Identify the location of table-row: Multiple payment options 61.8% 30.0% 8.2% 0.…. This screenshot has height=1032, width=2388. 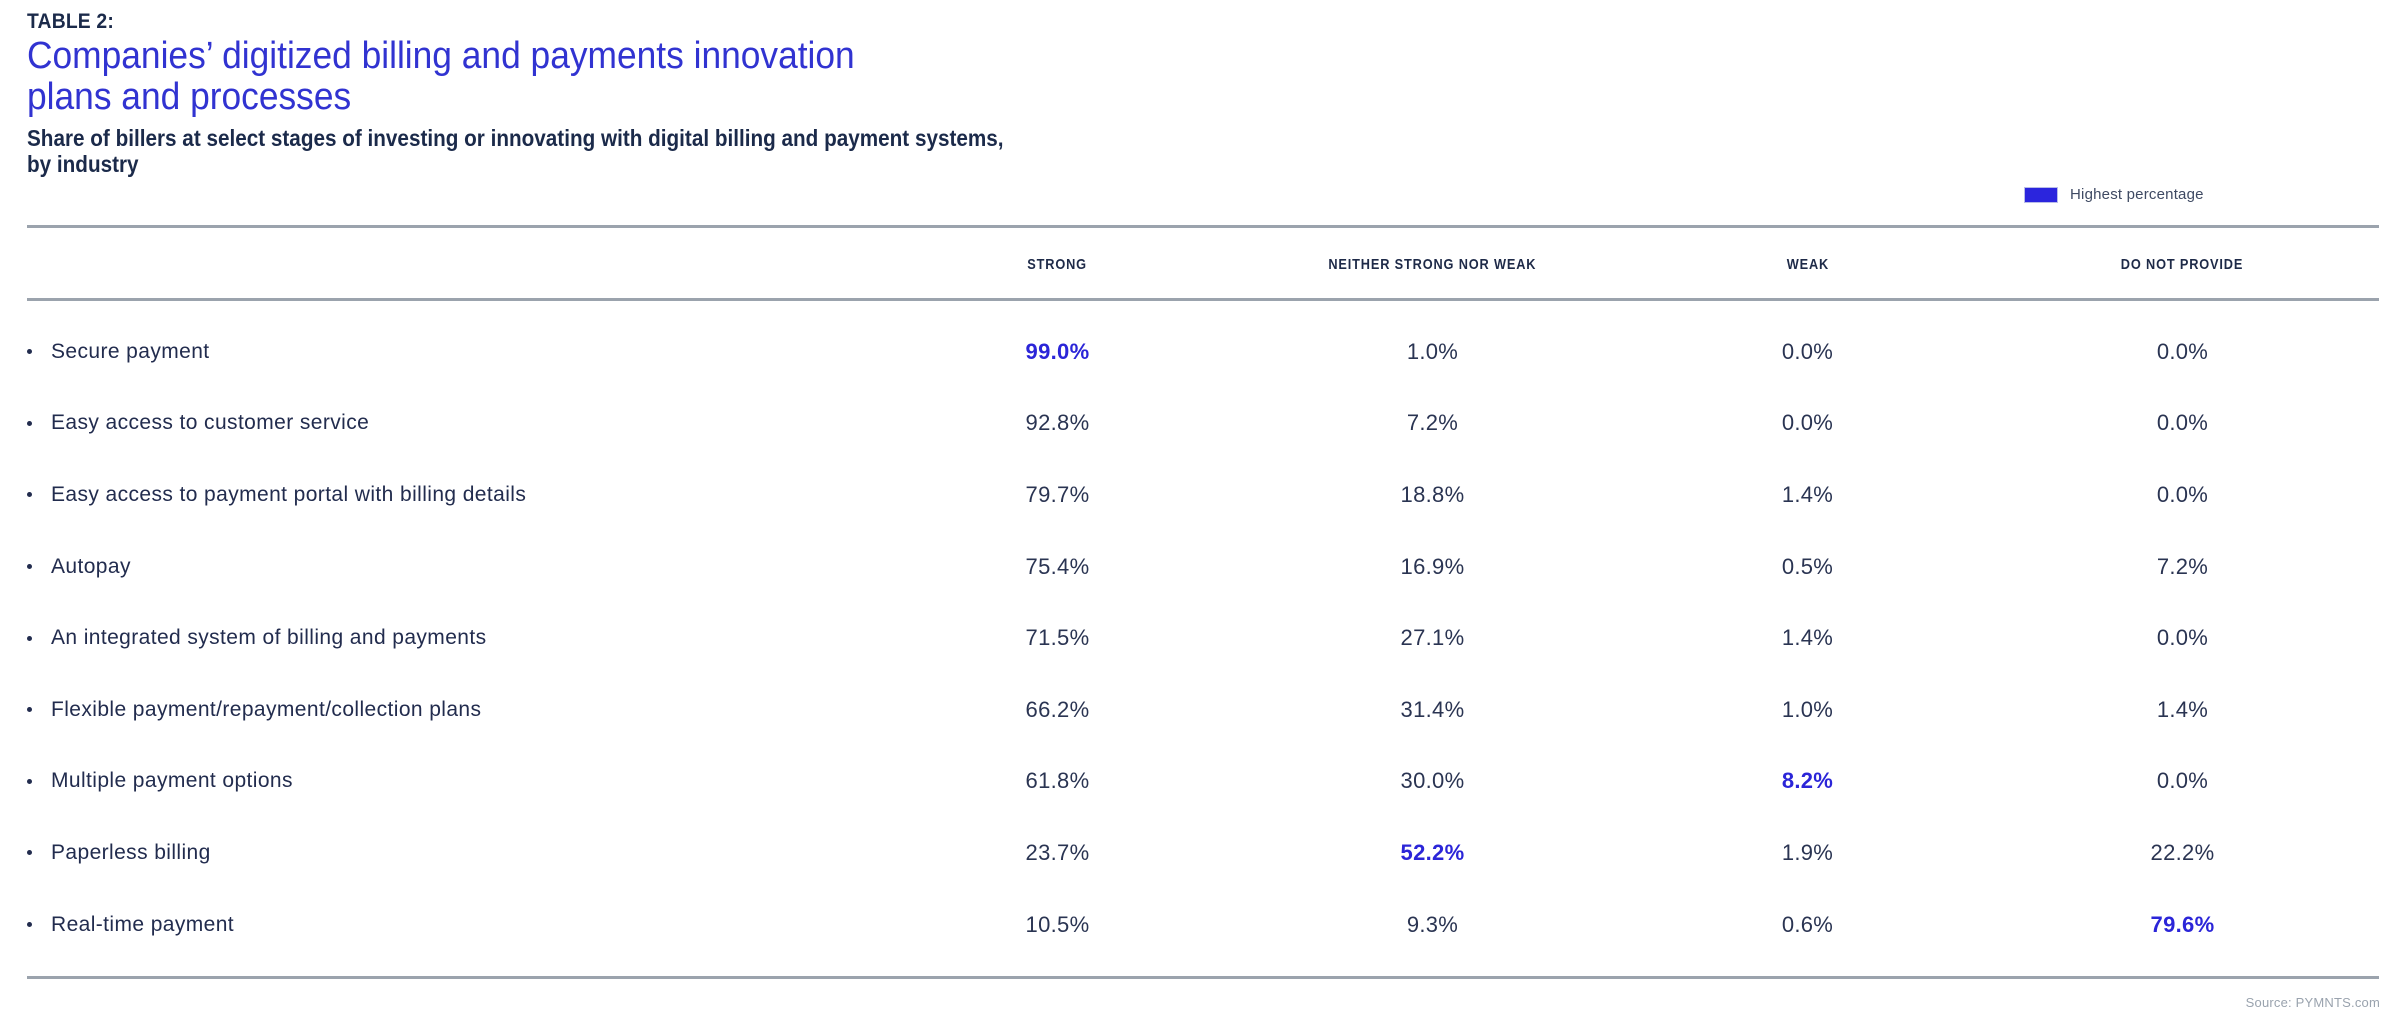
(1203, 782).